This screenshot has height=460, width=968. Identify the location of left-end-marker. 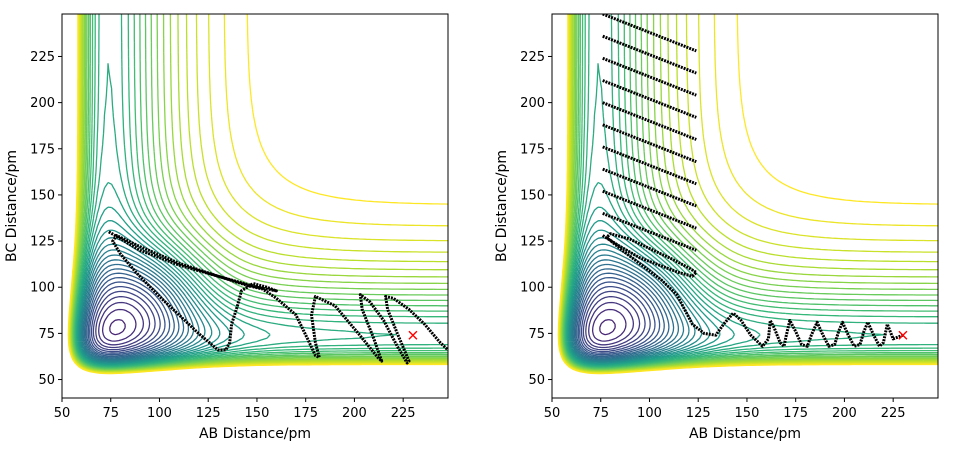
(413, 335).